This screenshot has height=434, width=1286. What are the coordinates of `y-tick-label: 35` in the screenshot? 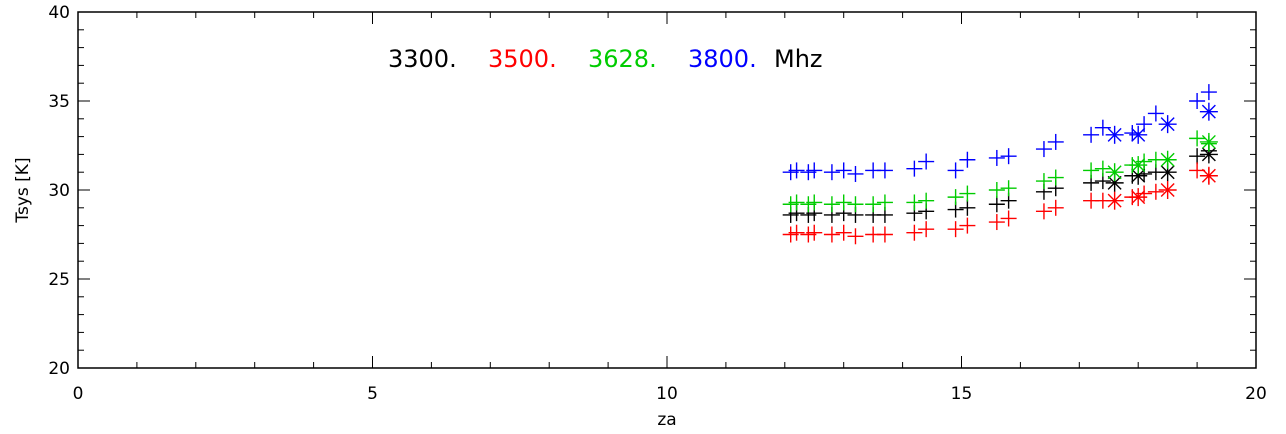 It's located at (59, 102).